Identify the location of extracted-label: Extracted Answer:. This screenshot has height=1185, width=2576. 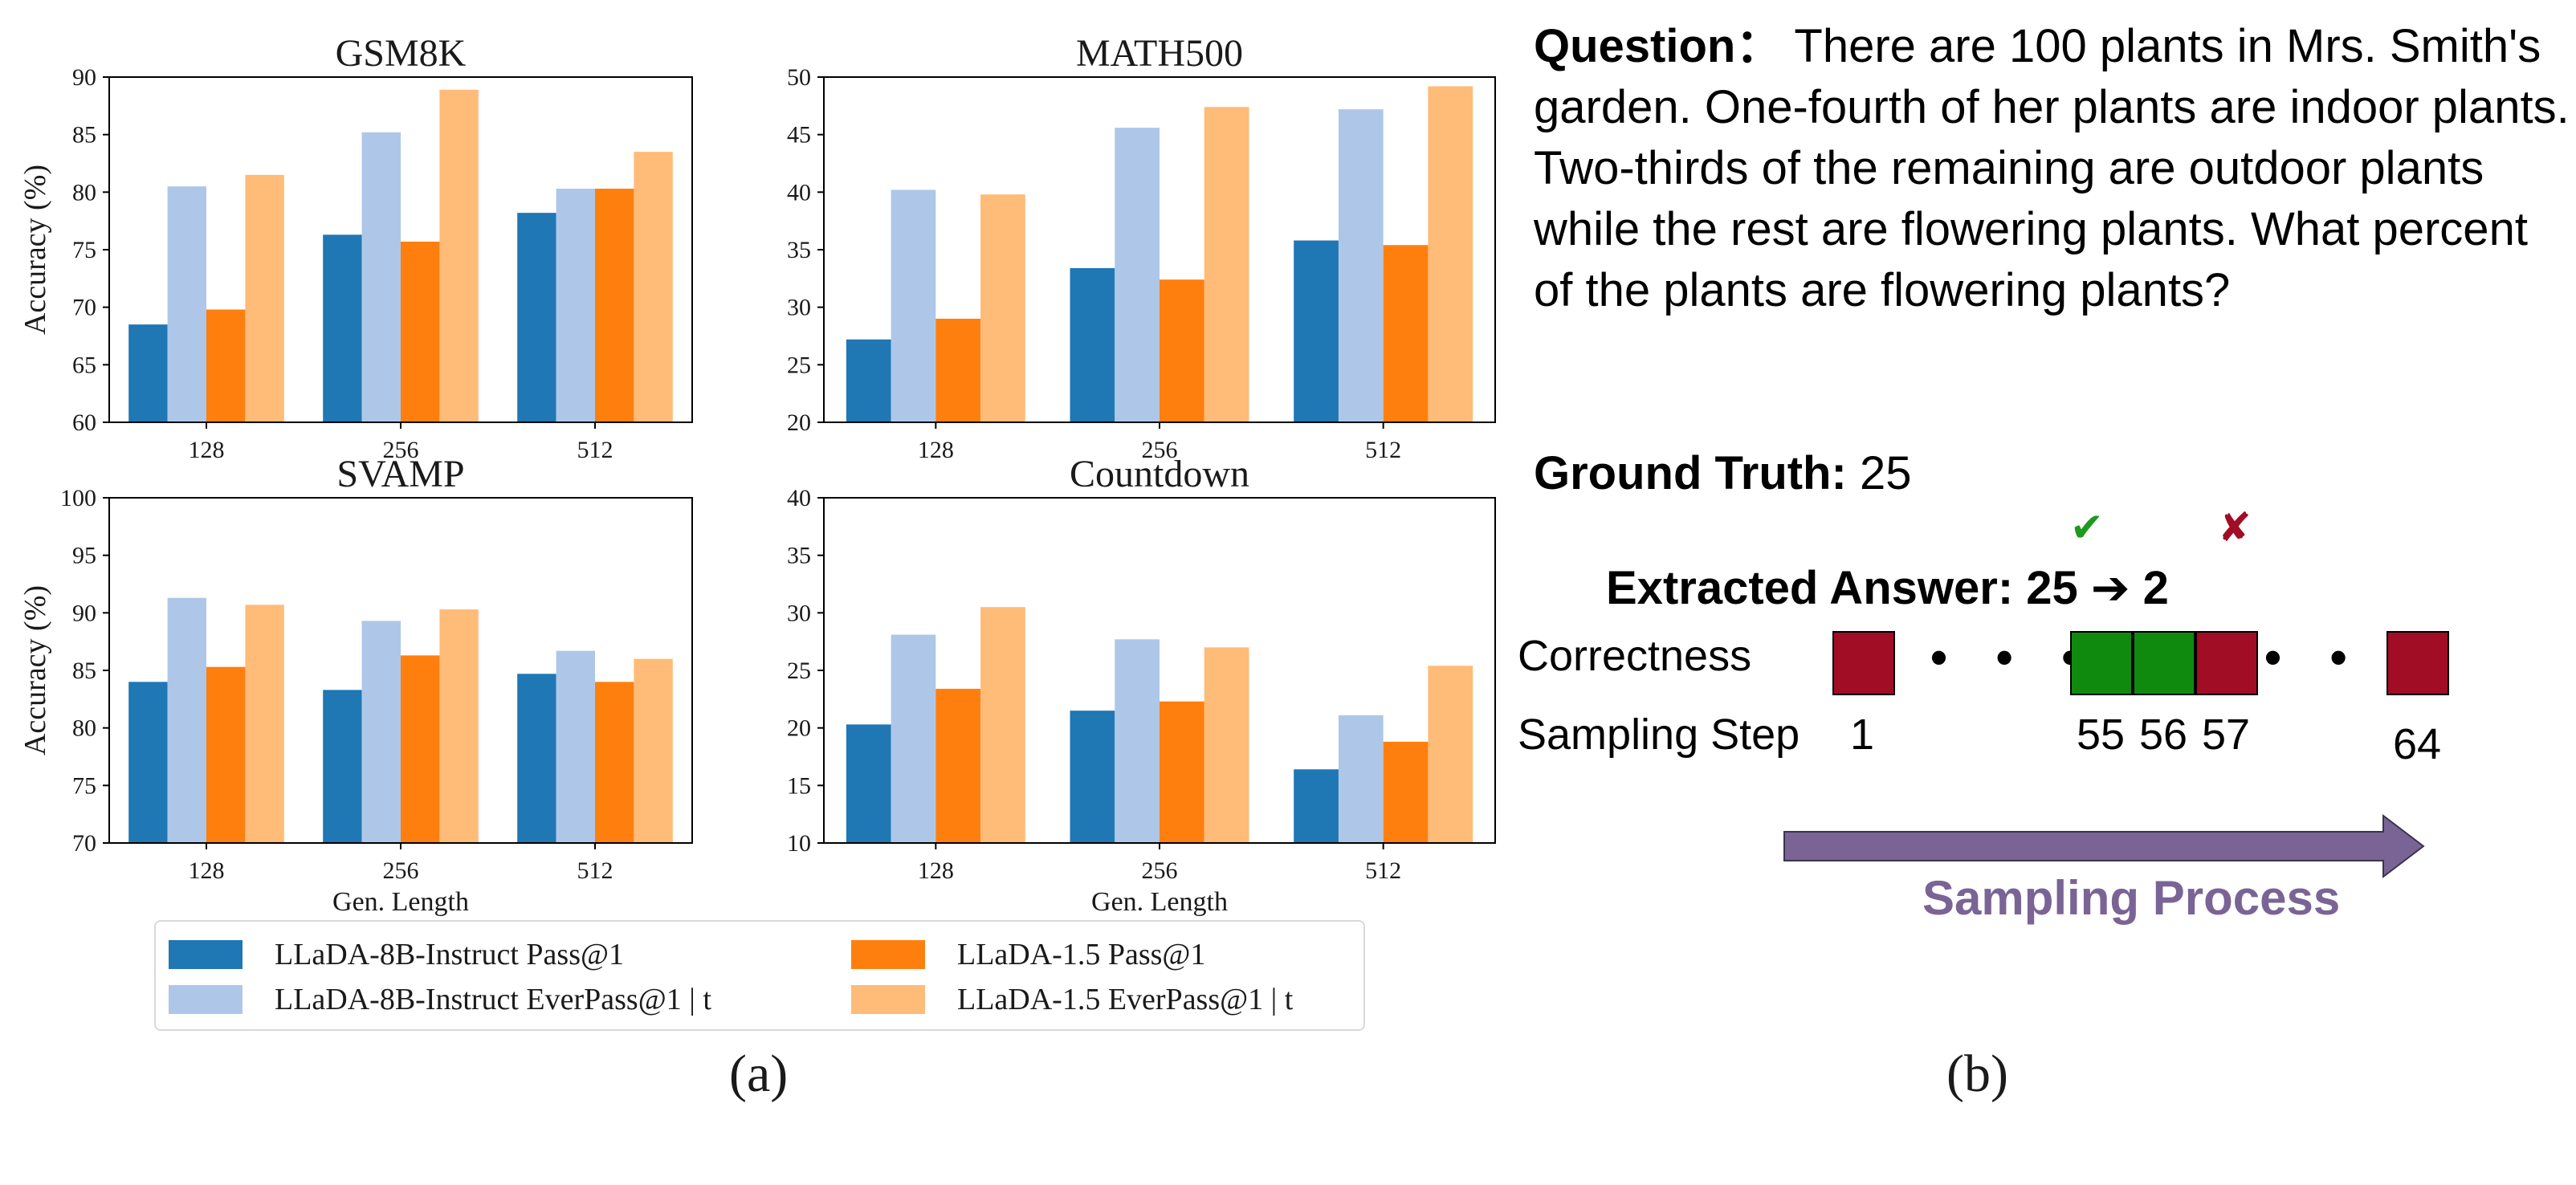
(1810, 588).